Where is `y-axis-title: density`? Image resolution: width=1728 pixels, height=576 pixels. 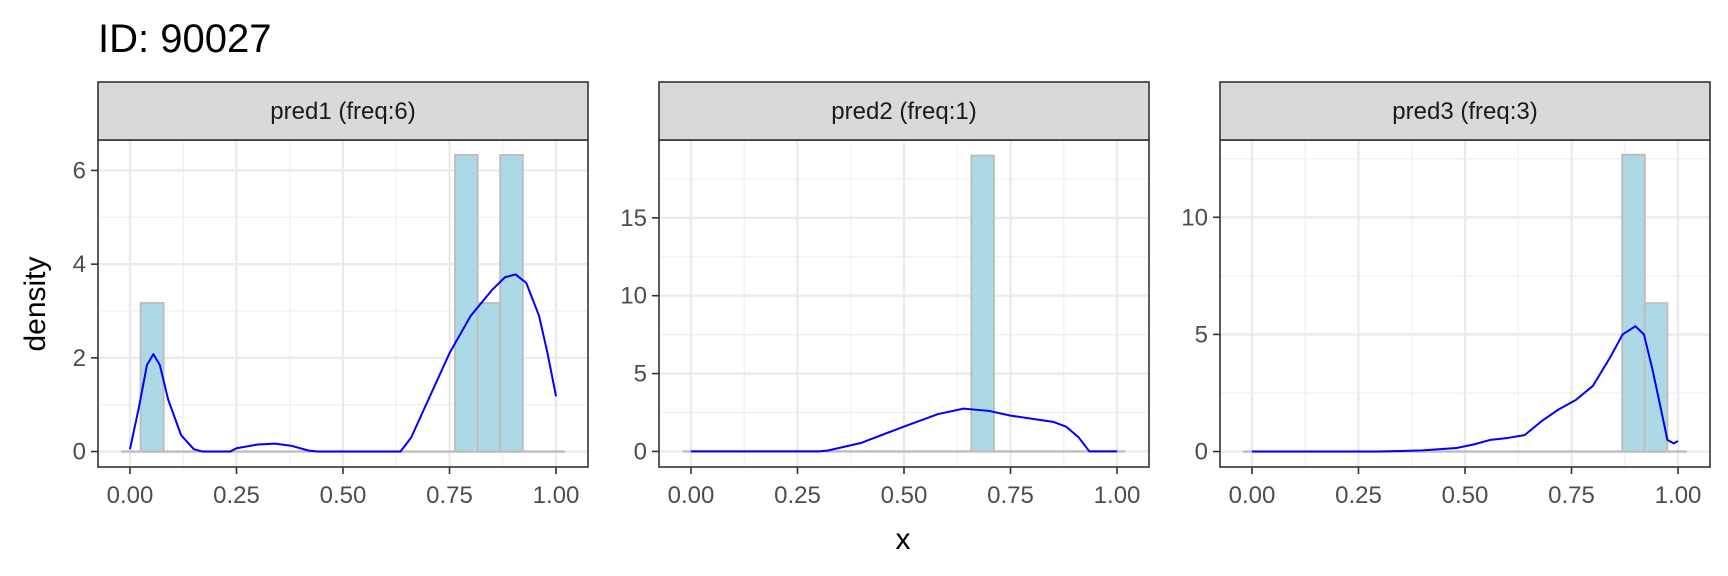
y-axis-title: density is located at coordinates (35, 303).